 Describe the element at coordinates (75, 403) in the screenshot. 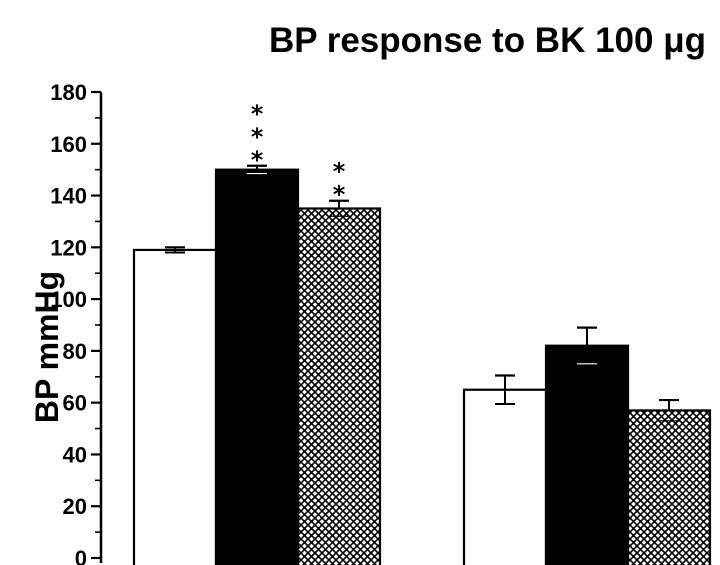

I see `y-tick-label: 60` at that location.